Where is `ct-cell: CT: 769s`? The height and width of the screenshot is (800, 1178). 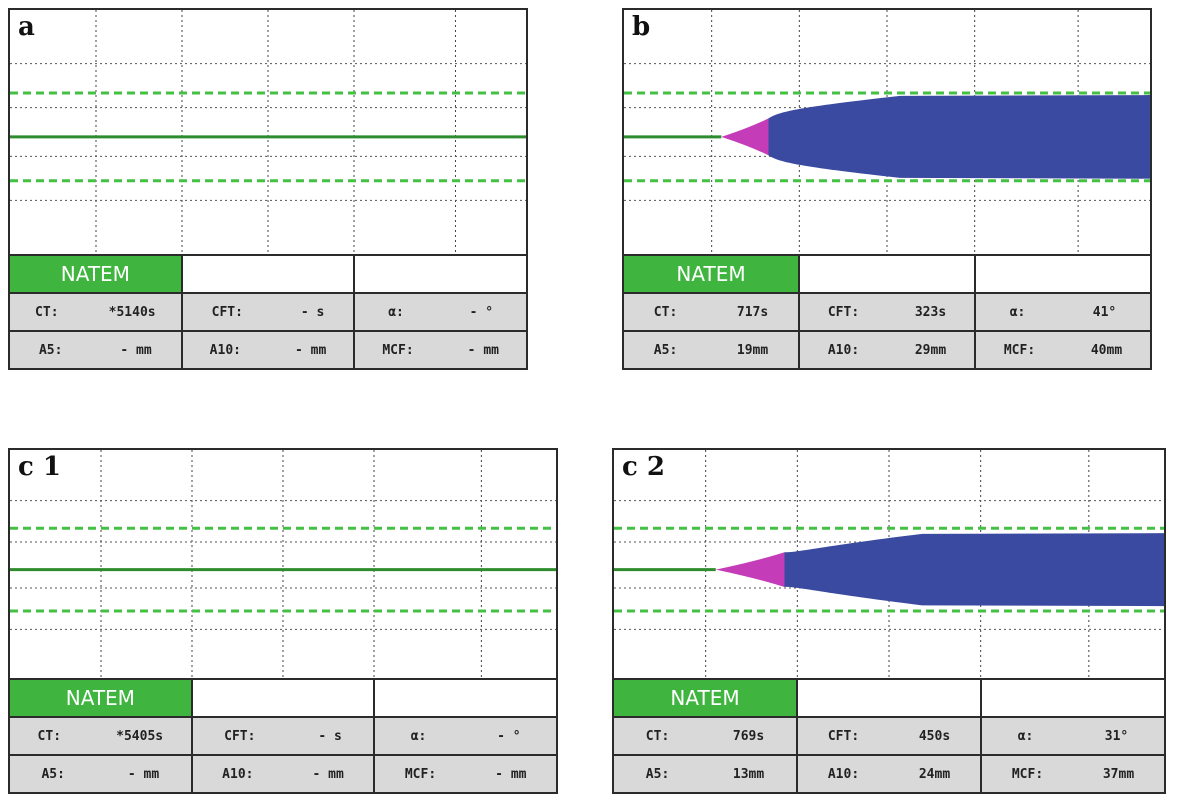 ct-cell: CT: 769s is located at coordinates (705, 736).